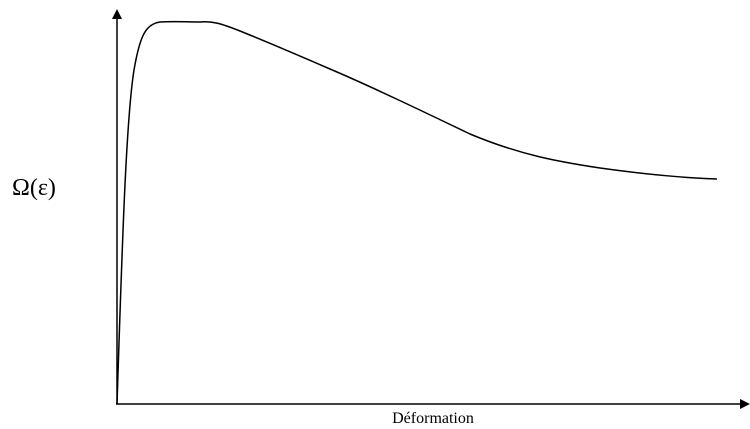  I want to click on y-axis-label: Ω(ε), so click(34, 188).